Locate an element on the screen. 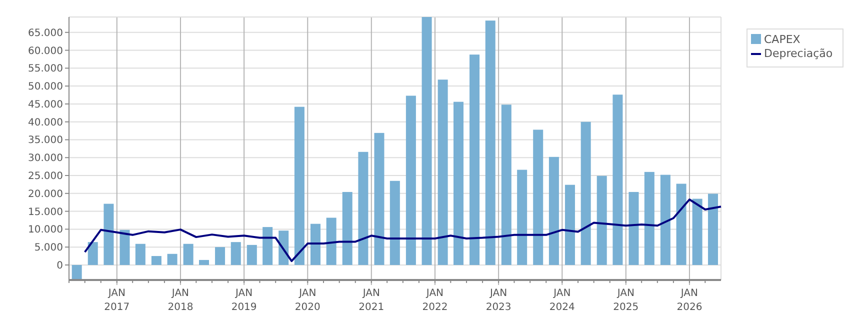 The image size is (851, 313). x-tick-label: JAN 2017 is located at coordinates (117, 300).